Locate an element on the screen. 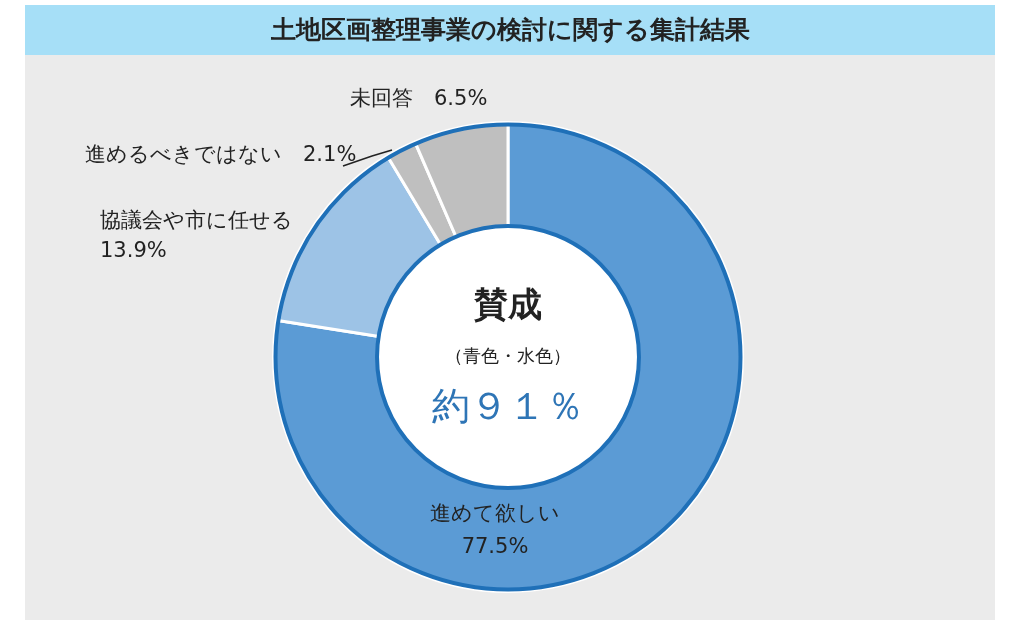 The width and height of the screenshot is (1024, 641). text: （青色・水色） is located at coordinates (508, 355).